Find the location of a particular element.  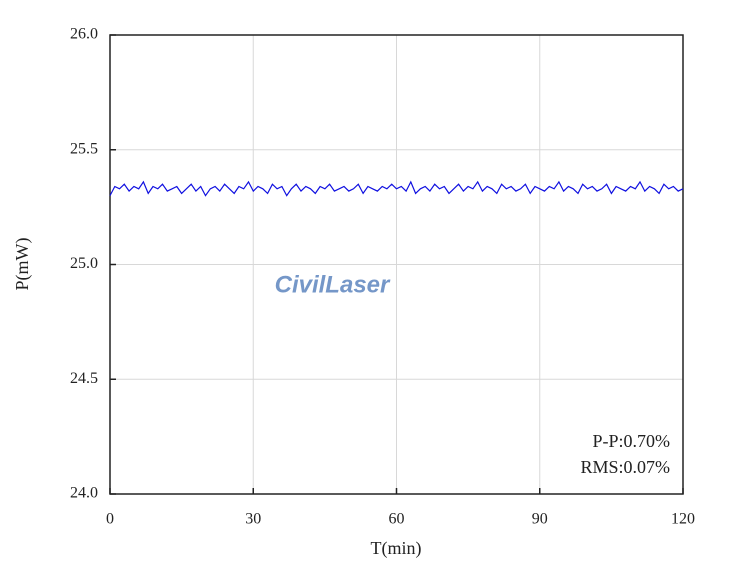

x-tick-label: 30 is located at coordinates (253, 519).